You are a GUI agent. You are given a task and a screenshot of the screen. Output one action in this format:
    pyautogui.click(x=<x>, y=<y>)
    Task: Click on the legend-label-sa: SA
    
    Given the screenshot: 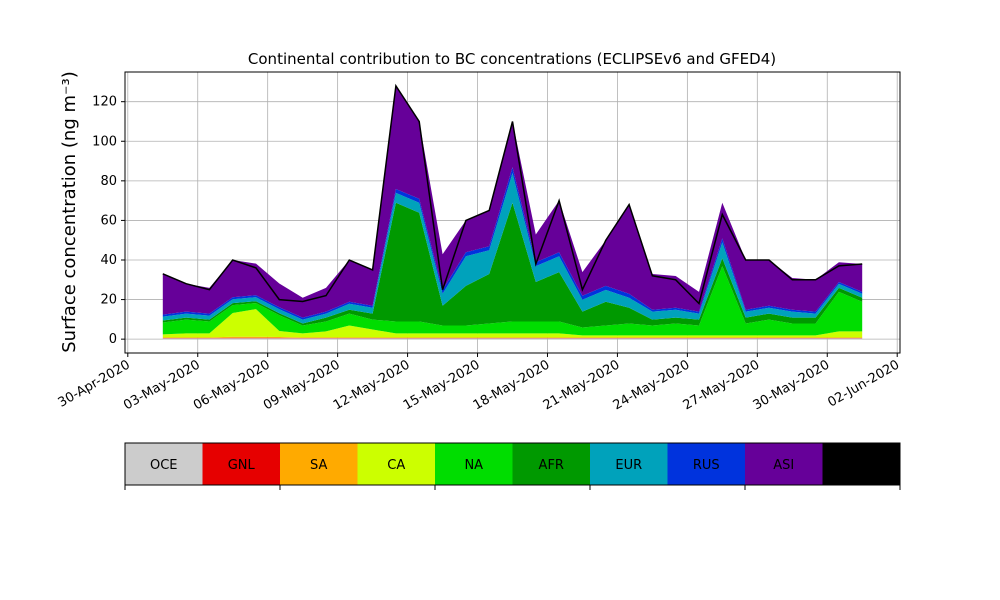 What is the action you would take?
    pyautogui.click(x=318, y=465)
    